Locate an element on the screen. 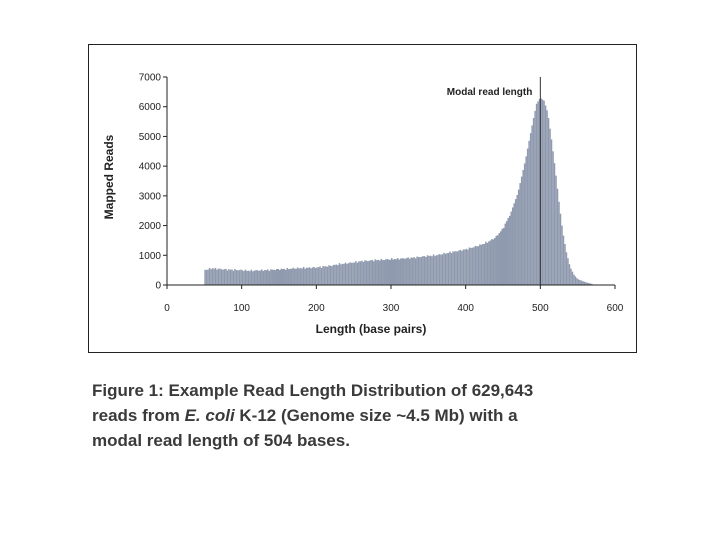  y-tick-label: 2000 is located at coordinates (150, 226).